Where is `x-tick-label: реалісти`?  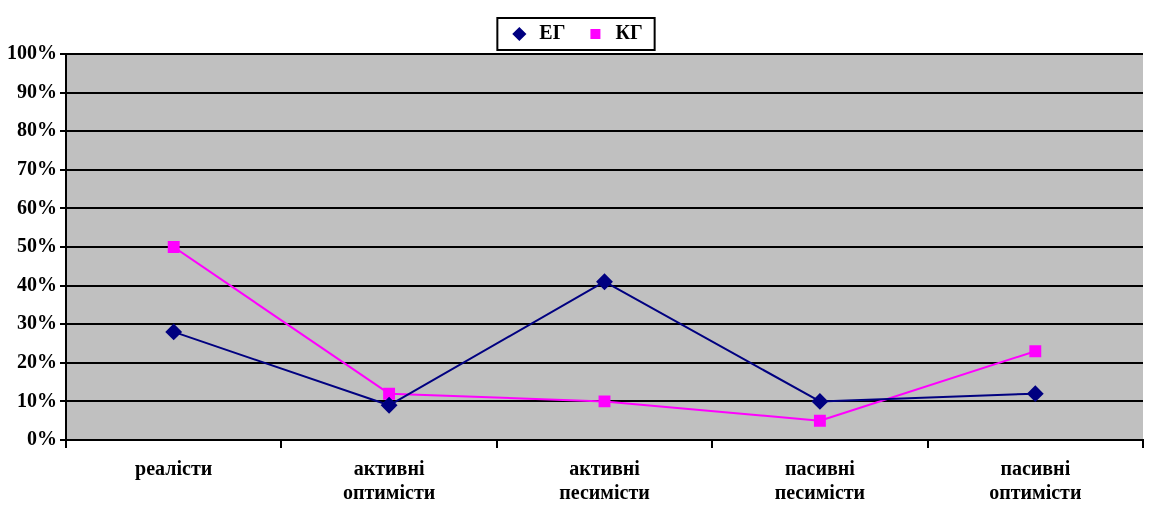 x-tick-label: реалісти is located at coordinates (174, 469).